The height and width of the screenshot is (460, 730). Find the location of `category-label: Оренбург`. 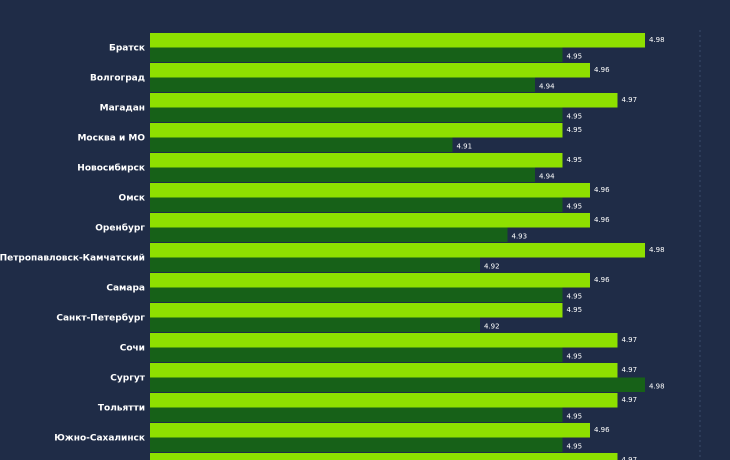

category-label: Оренбург is located at coordinates (120, 228).